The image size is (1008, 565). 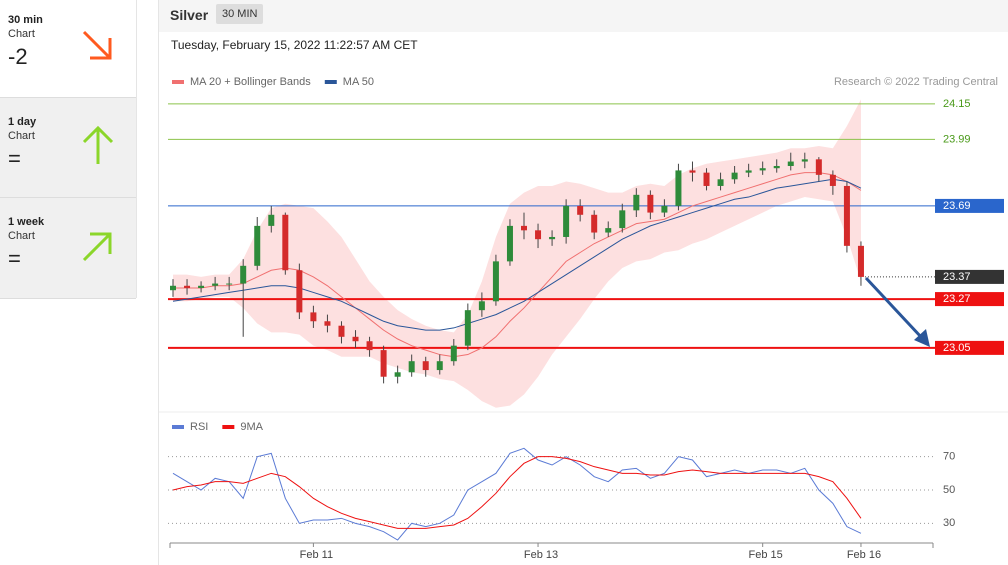 What do you see at coordinates (949, 490) in the screenshot?
I see `y-tick-label: 50` at bounding box center [949, 490].